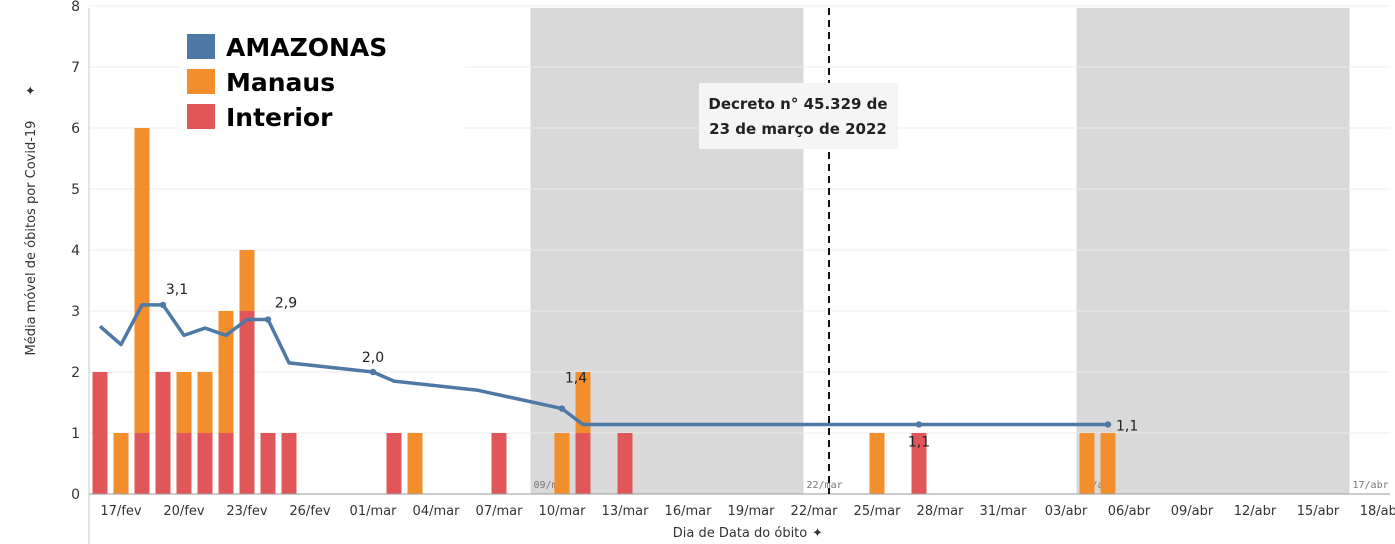 The width and height of the screenshot is (1395, 544). I want to click on x-tick-label: 01/mar, so click(374, 511).